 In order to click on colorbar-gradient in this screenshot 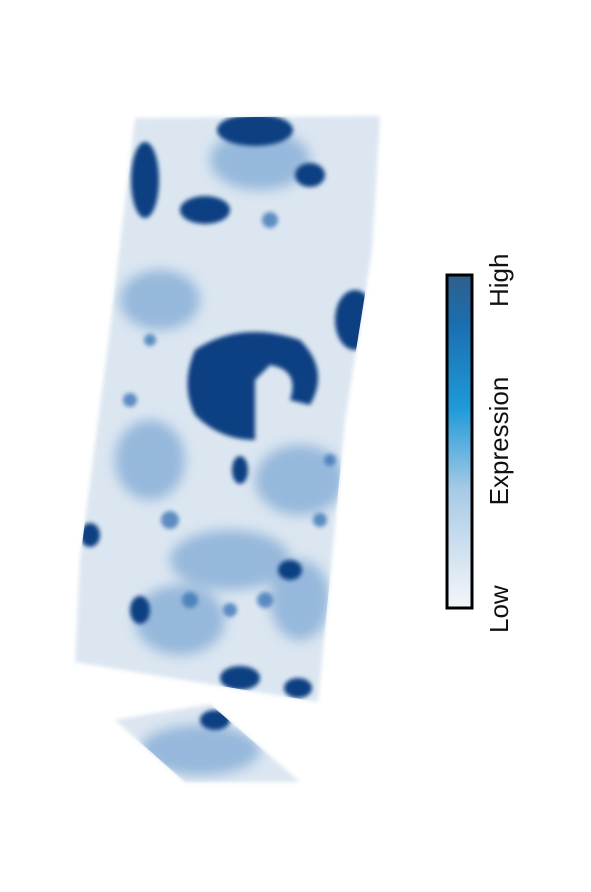, I will do `click(459, 441)`.